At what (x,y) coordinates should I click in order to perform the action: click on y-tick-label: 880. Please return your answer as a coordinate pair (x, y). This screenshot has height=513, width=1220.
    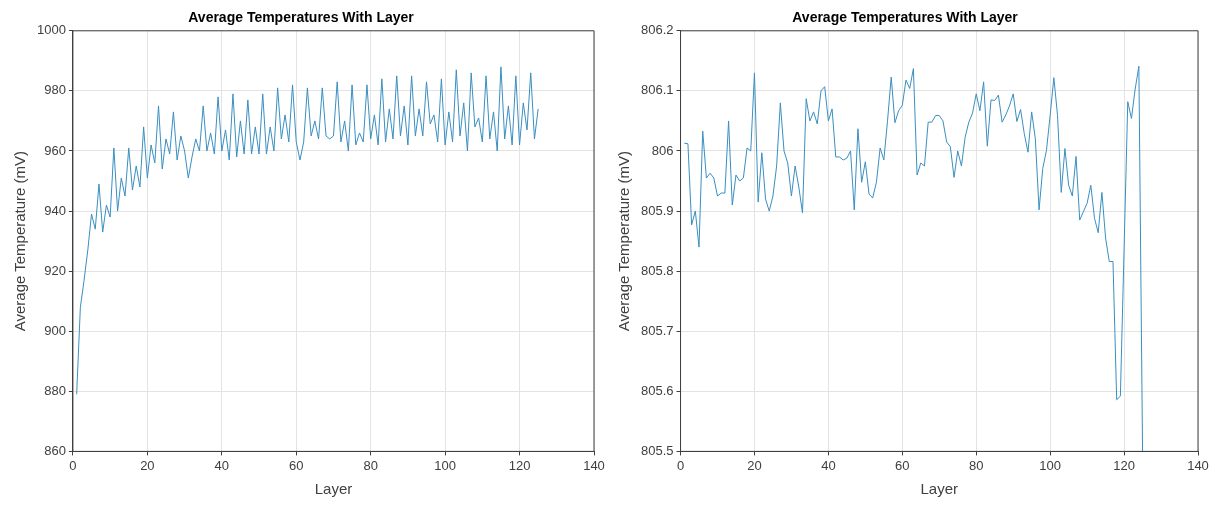
    Looking at the image, I should click on (55, 390).